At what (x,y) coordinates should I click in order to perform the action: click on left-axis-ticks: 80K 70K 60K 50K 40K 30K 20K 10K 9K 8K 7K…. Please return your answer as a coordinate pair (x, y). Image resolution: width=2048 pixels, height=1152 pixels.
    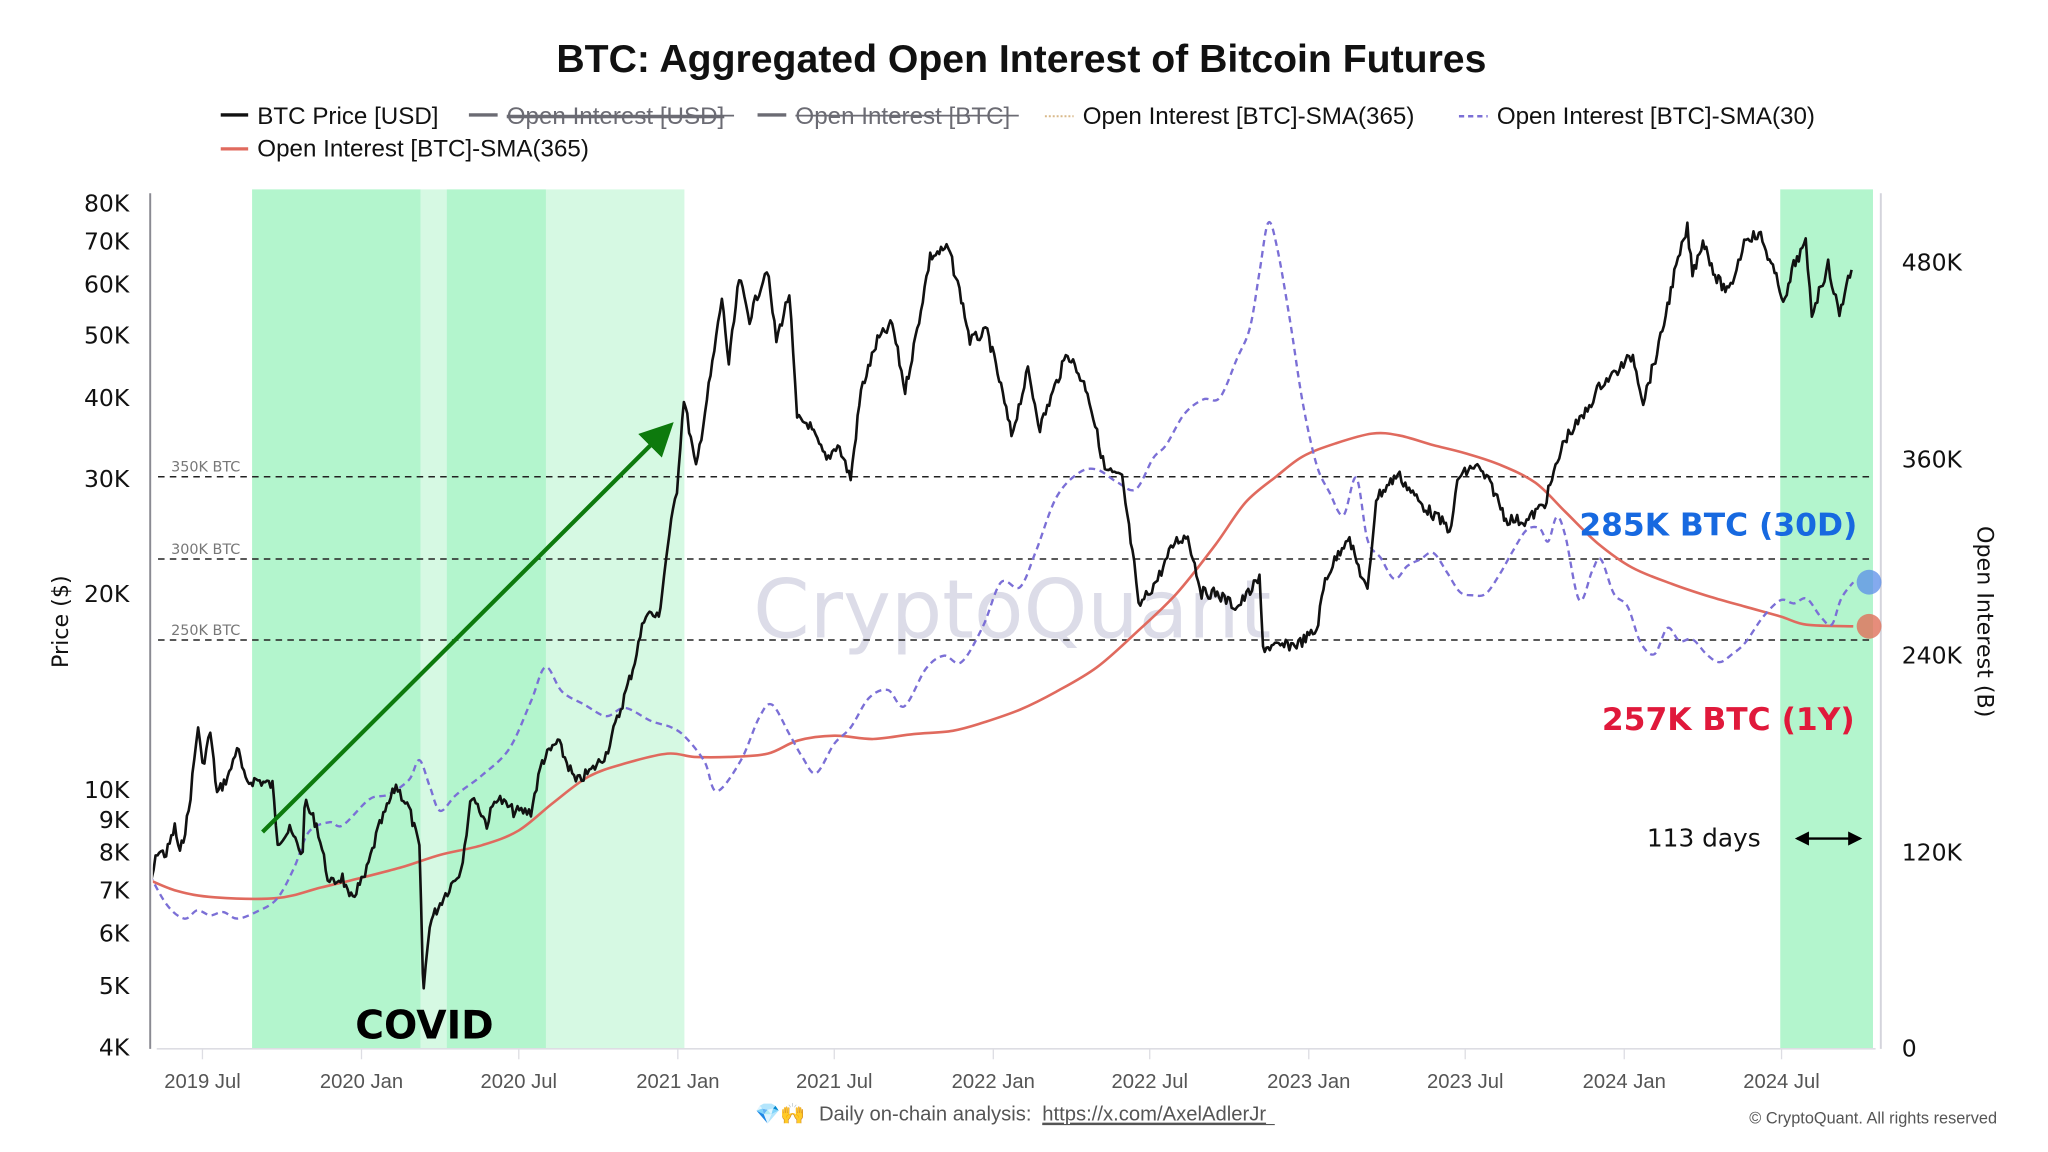
    Looking at the image, I should click on (107, 626).